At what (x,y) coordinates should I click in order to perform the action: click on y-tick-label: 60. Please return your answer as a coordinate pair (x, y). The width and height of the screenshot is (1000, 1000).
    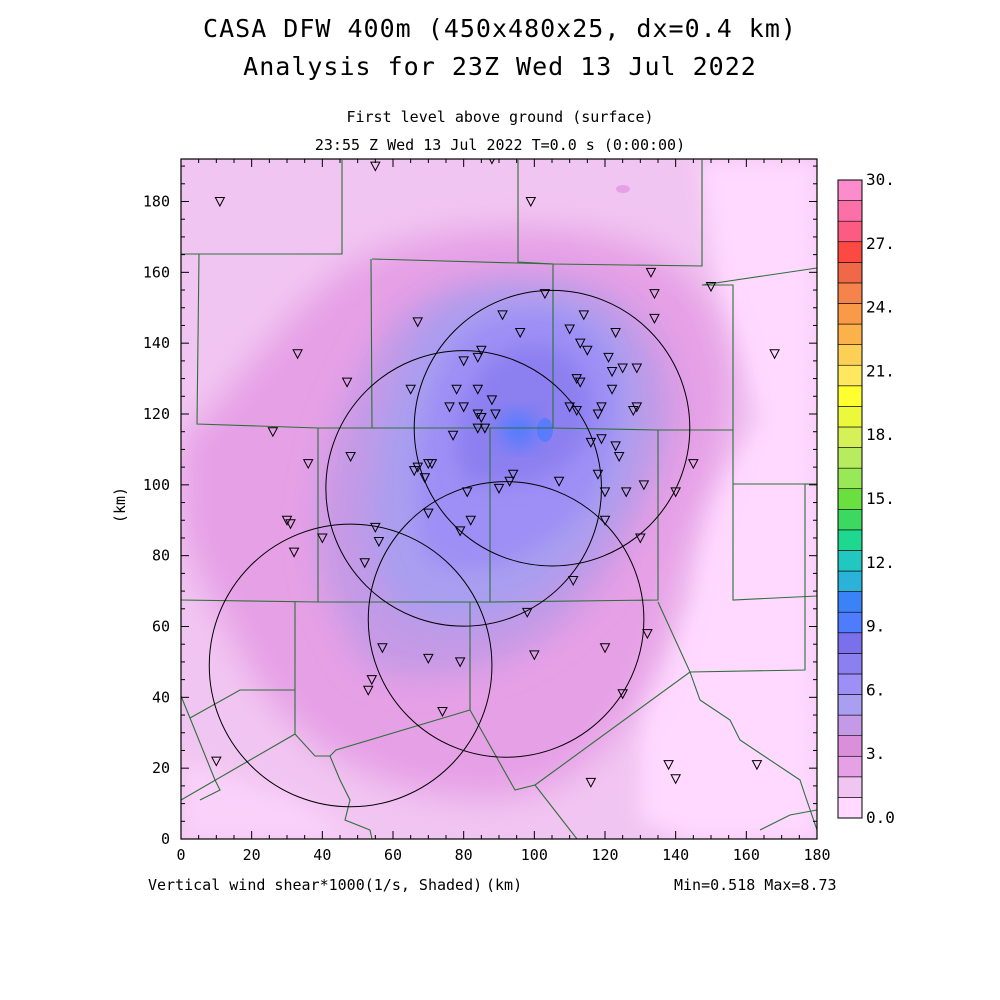
    Looking at the image, I should click on (161, 627).